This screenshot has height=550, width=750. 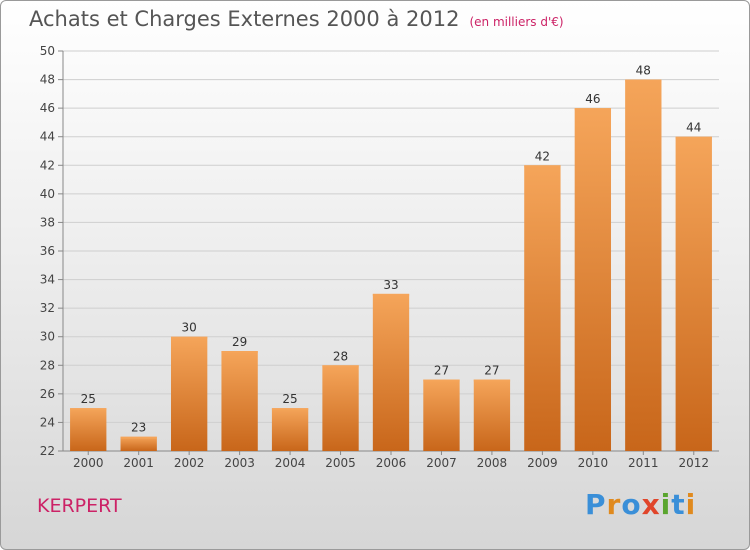 What do you see at coordinates (491, 371) in the screenshot?
I see `data-label-2008: 27` at bounding box center [491, 371].